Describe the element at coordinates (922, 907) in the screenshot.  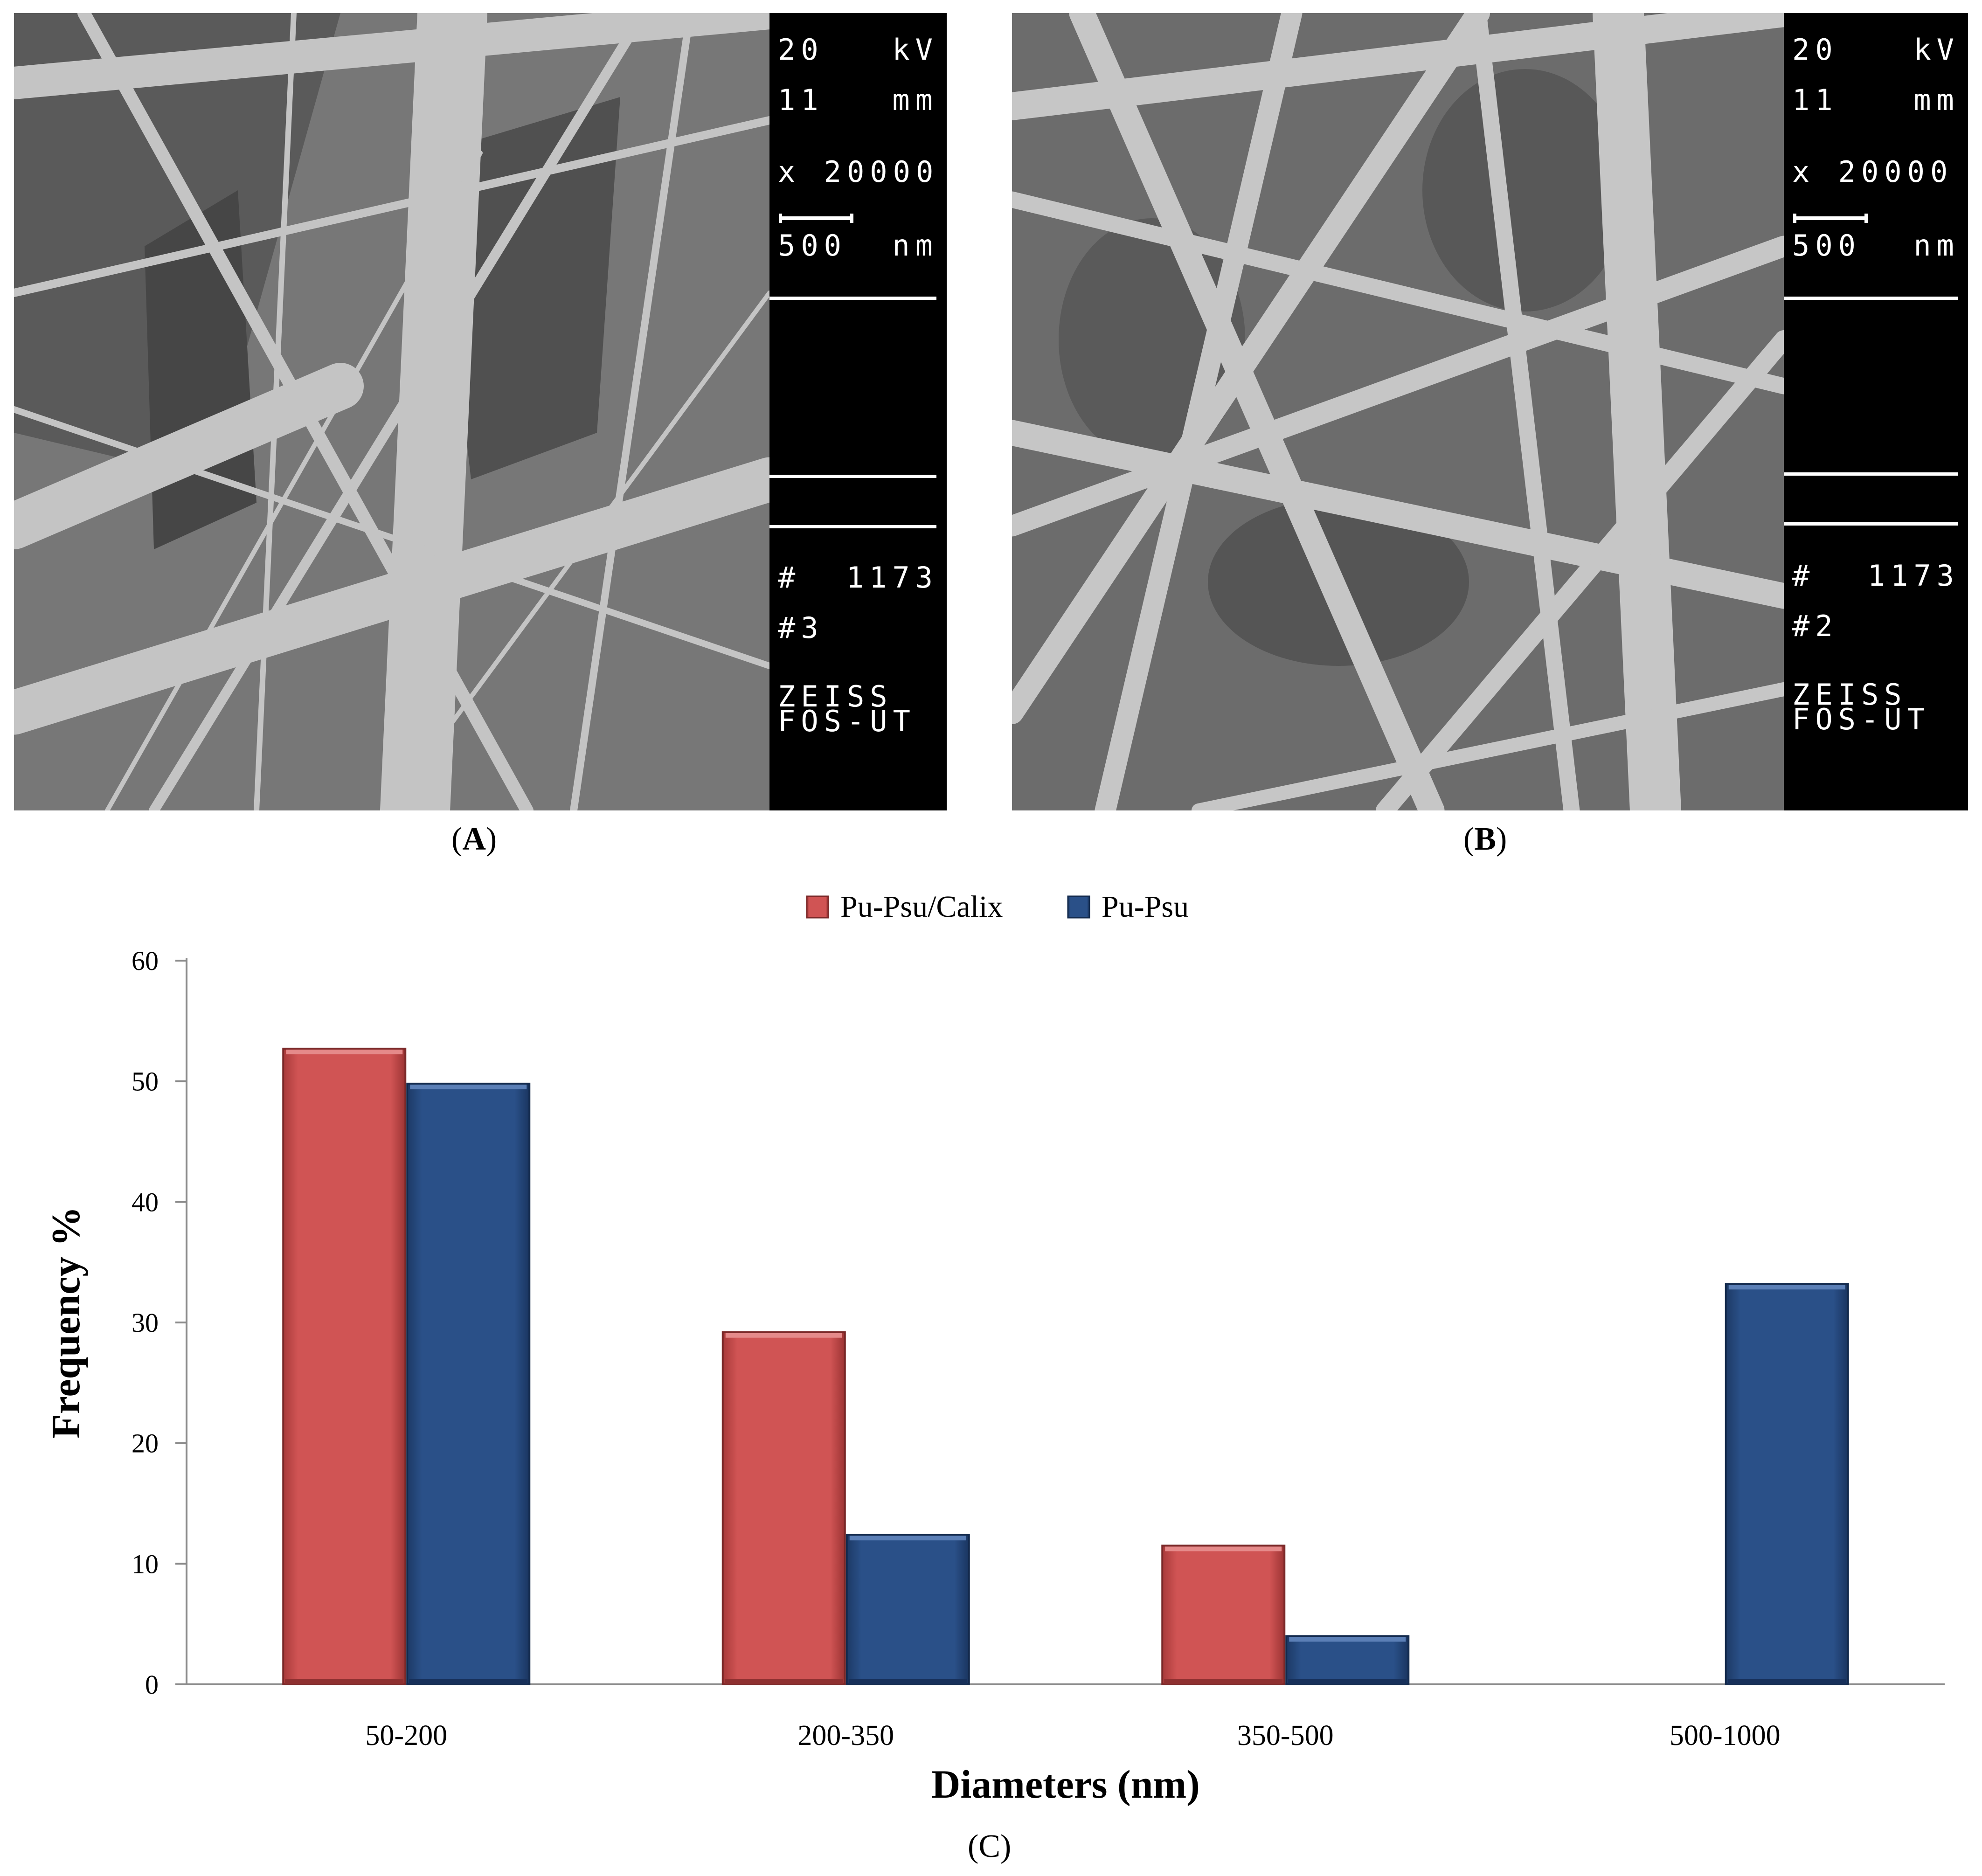
I see `legend-label: Pu-Psu/Calix` at that location.